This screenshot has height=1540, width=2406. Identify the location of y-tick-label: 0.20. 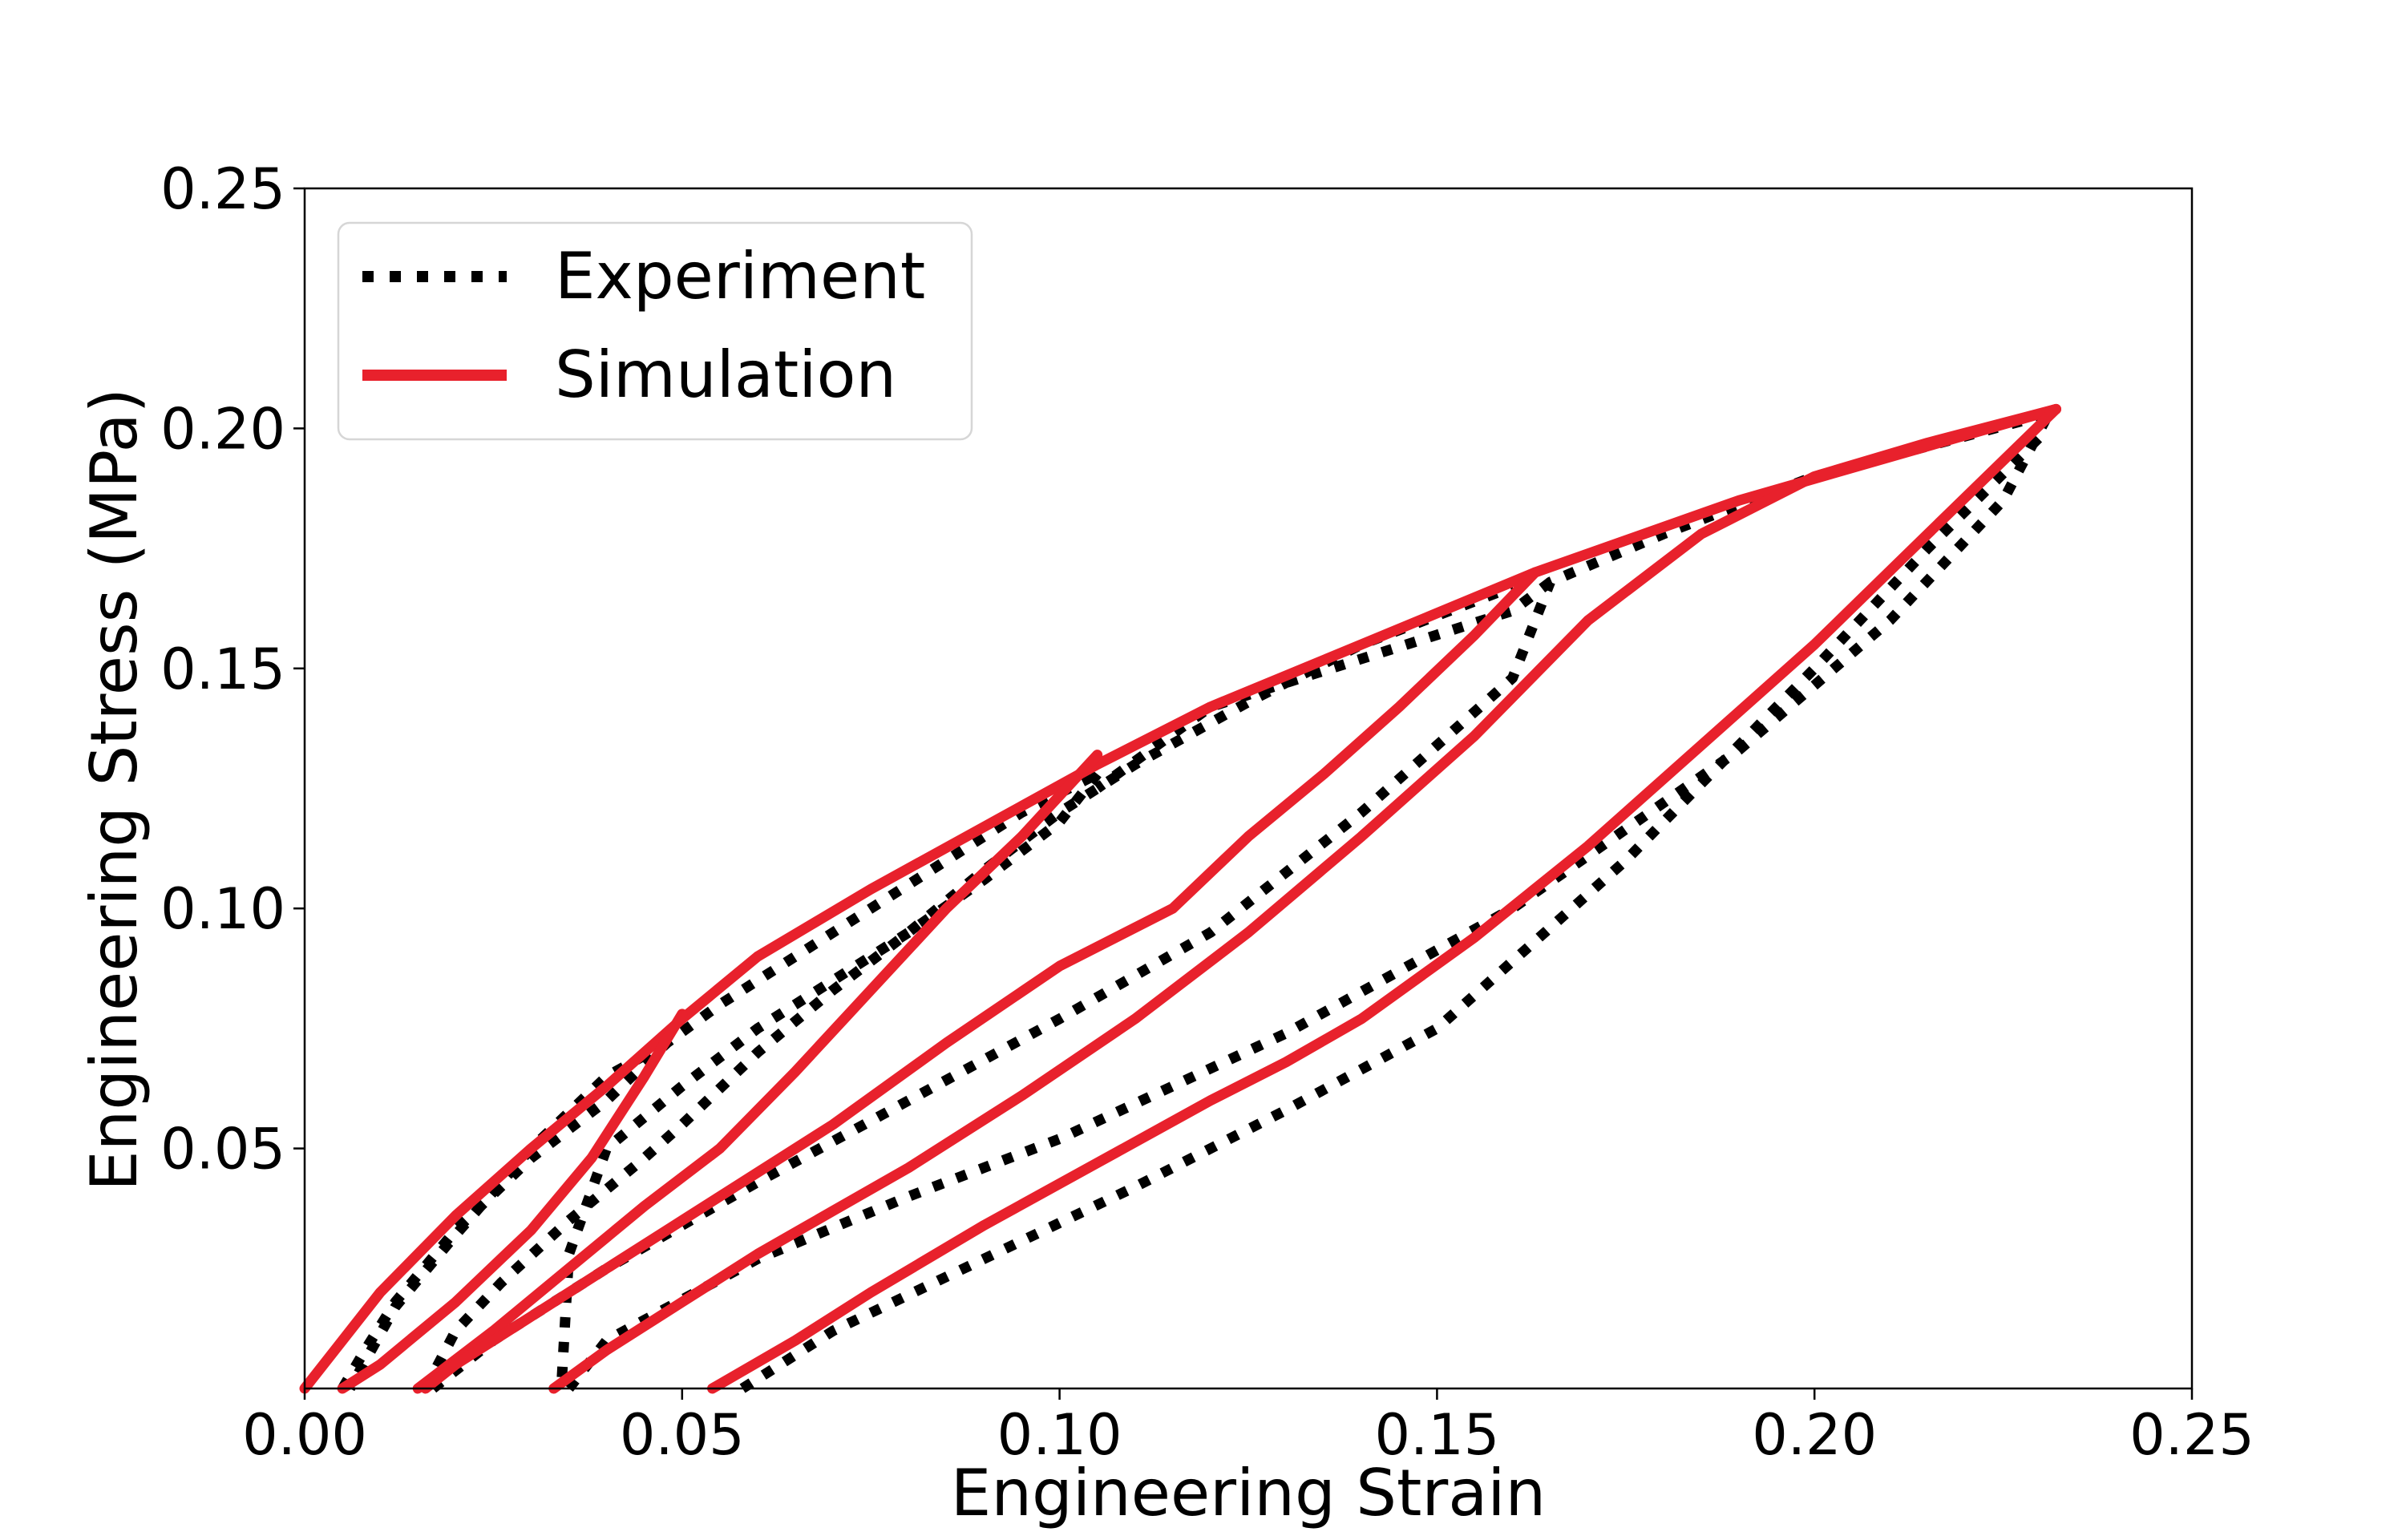
(222, 429).